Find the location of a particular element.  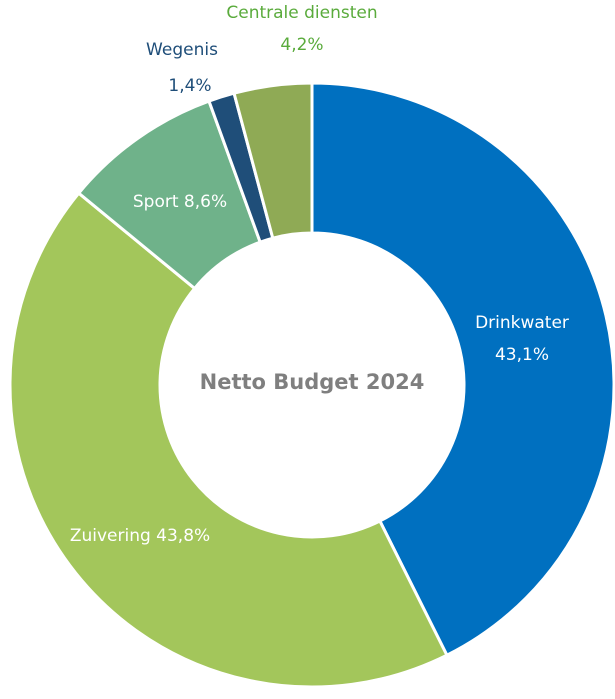

category-label: Zuivering is located at coordinates (110, 536).